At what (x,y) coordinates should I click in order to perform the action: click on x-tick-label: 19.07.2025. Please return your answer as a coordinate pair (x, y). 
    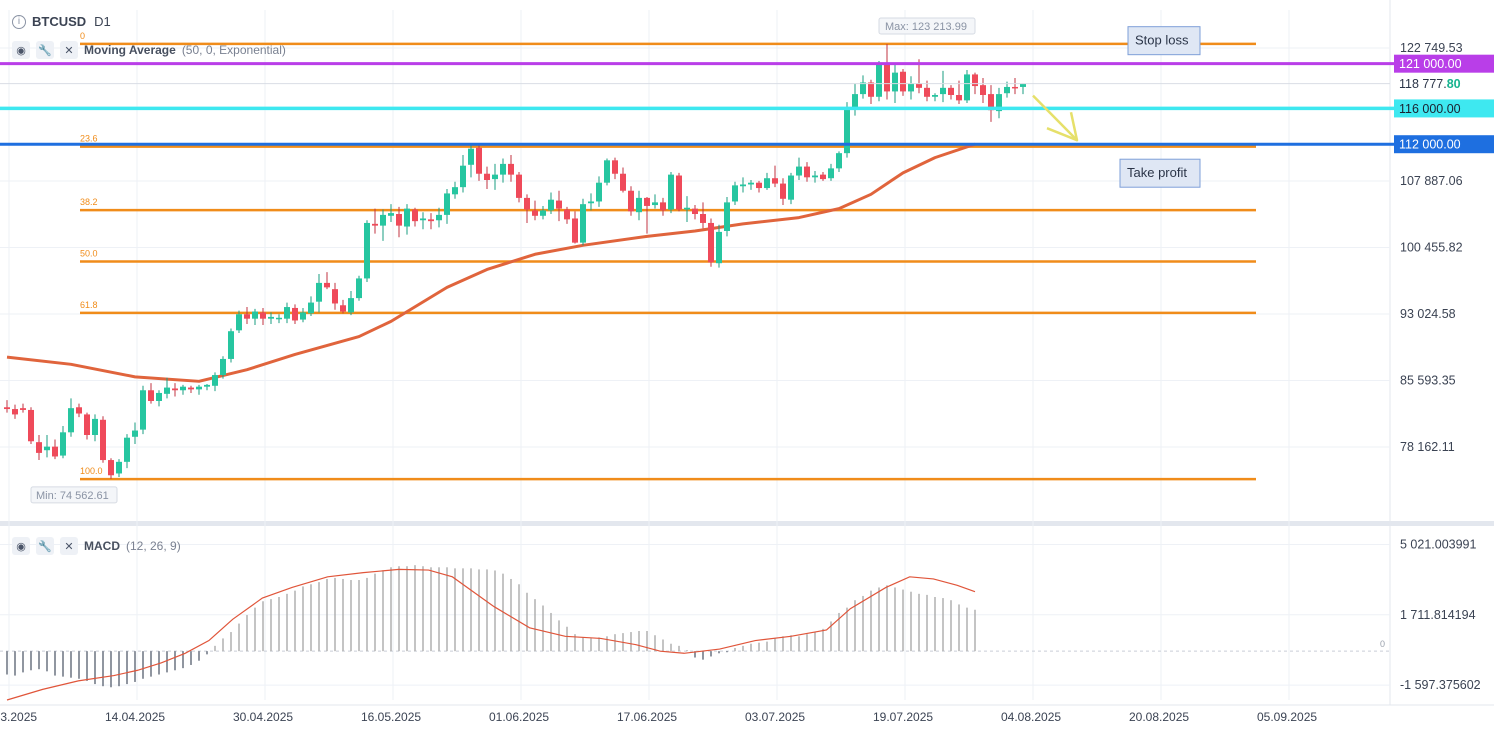
    Looking at the image, I should click on (903, 717).